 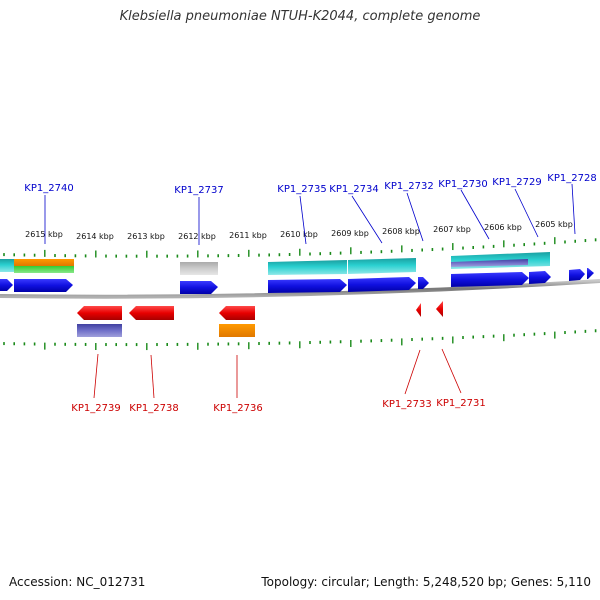 I want to click on gene-label-kp1-2729: KP1_2729, so click(x=516, y=182).